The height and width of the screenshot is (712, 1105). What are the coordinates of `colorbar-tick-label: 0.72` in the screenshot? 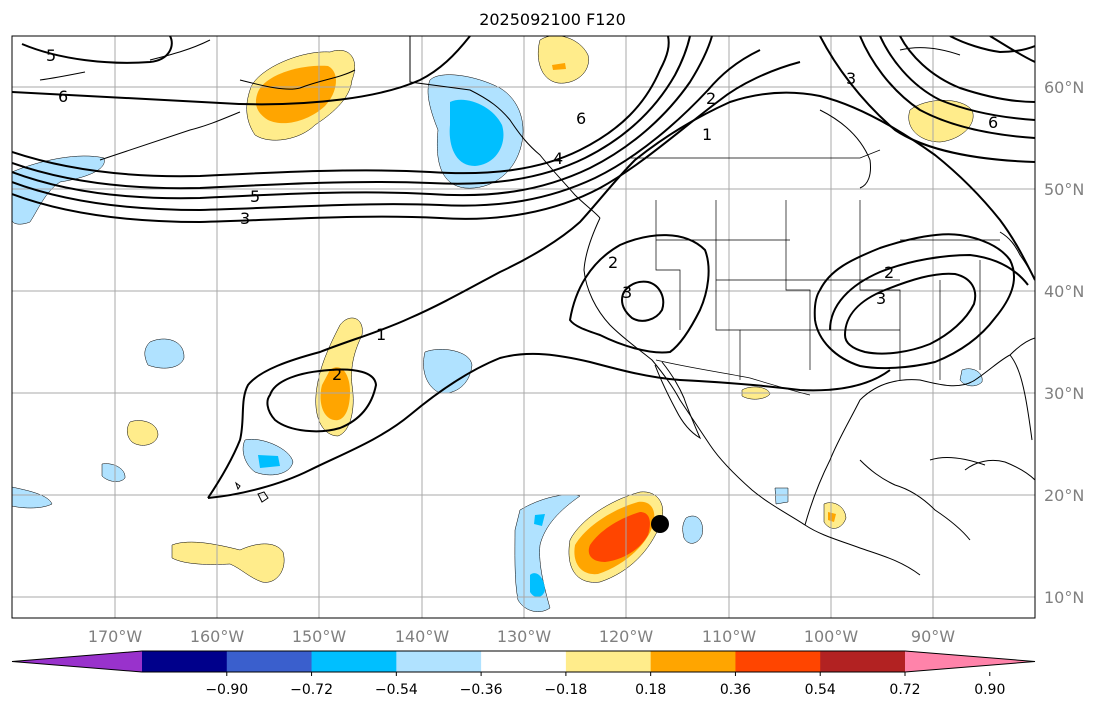 It's located at (904, 690).